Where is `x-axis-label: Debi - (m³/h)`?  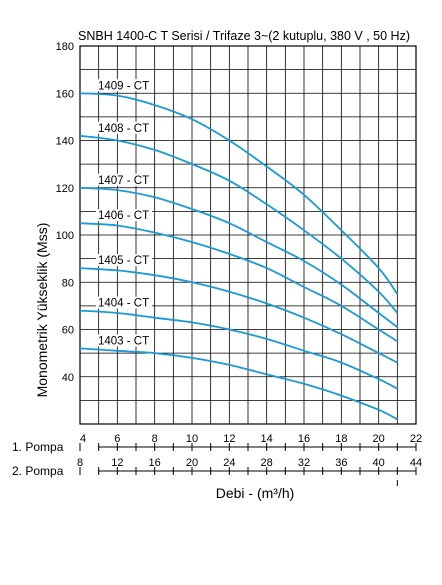
x-axis-label: Debi - (m³/h) is located at coordinates (255, 493).